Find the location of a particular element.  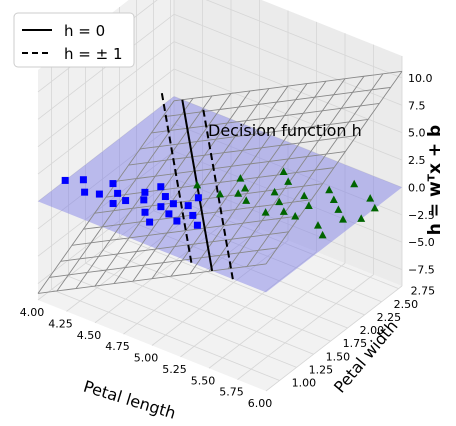

y-tick-label: 2.25 is located at coordinates (389, 317).